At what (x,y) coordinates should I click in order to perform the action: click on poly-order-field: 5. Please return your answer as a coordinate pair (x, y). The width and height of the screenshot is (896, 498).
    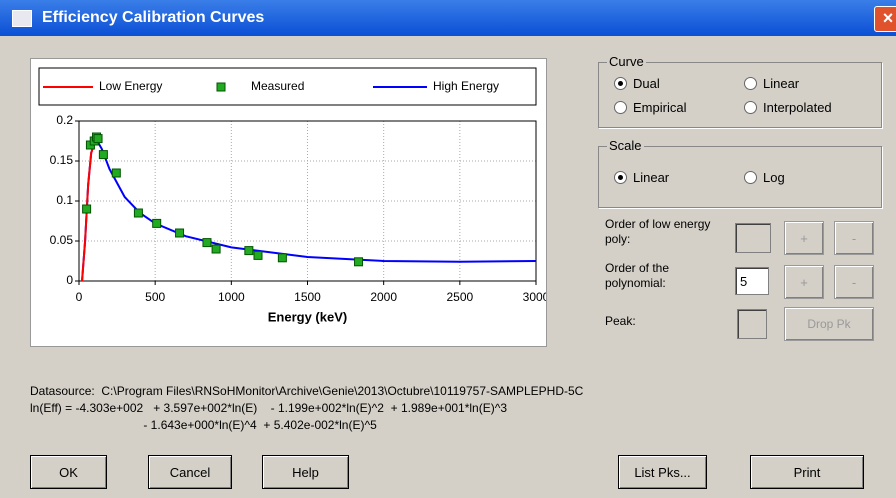
    Looking at the image, I should click on (752, 281).